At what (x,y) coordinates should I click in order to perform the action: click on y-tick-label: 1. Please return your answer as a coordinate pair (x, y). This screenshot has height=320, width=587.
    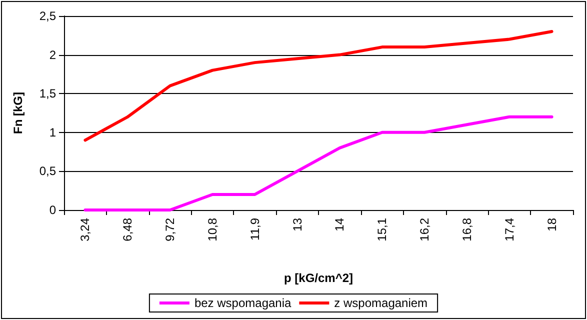
    Looking at the image, I should click on (52, 132).